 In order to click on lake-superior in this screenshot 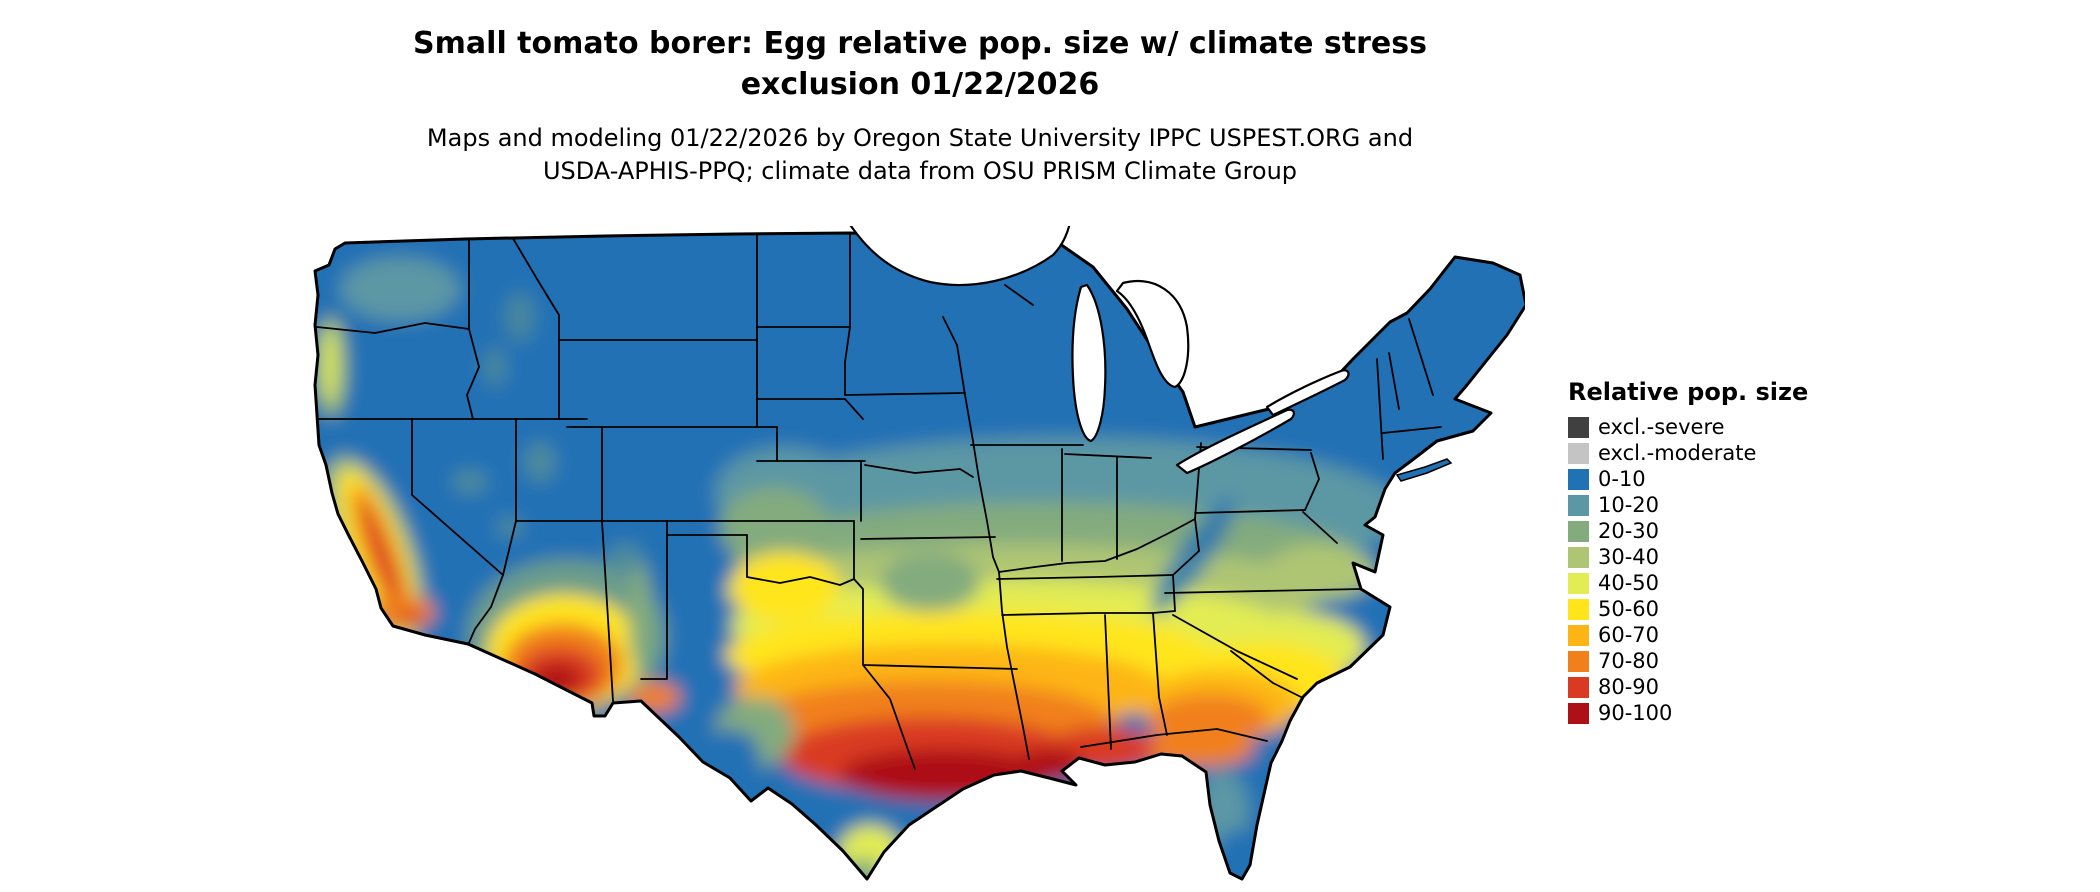, I will do `click(960, 256)`.